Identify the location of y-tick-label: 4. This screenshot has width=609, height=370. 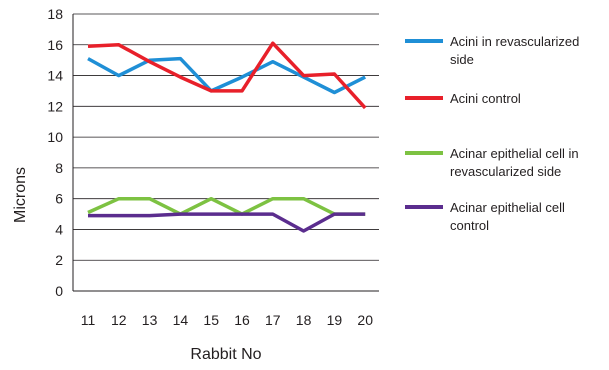
(59, 229).